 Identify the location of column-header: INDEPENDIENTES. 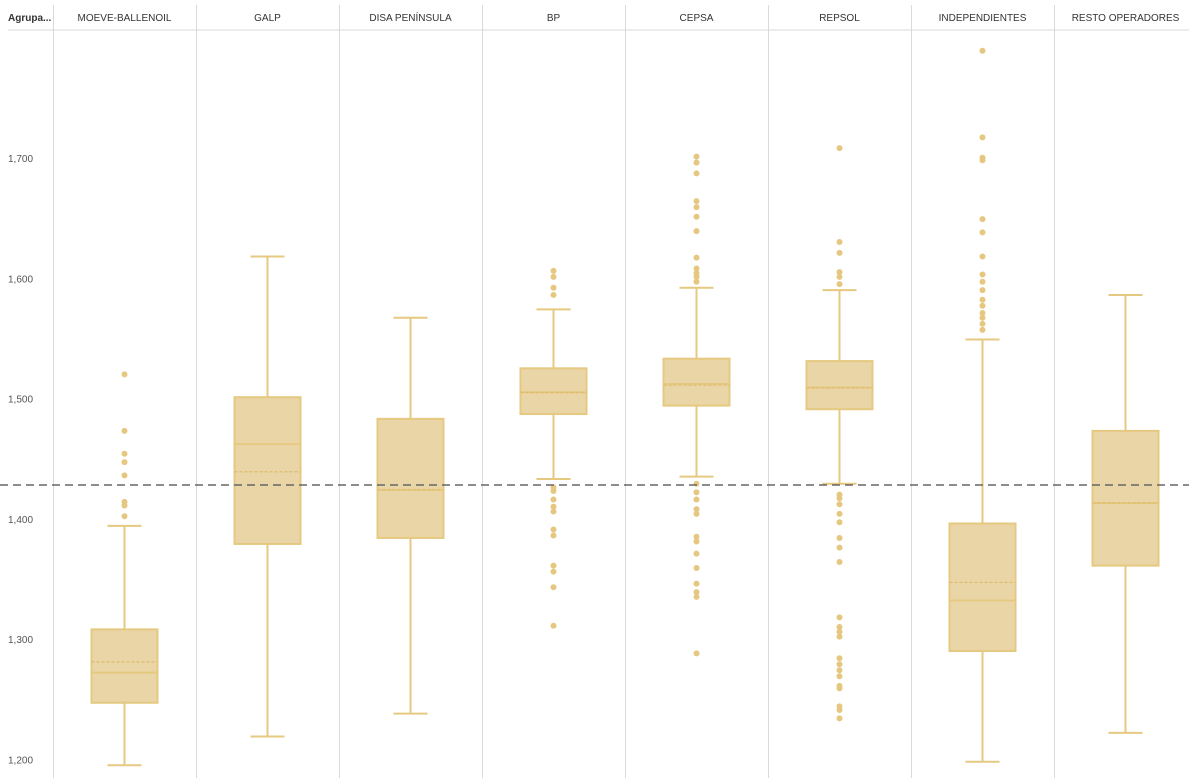
(983, 18).